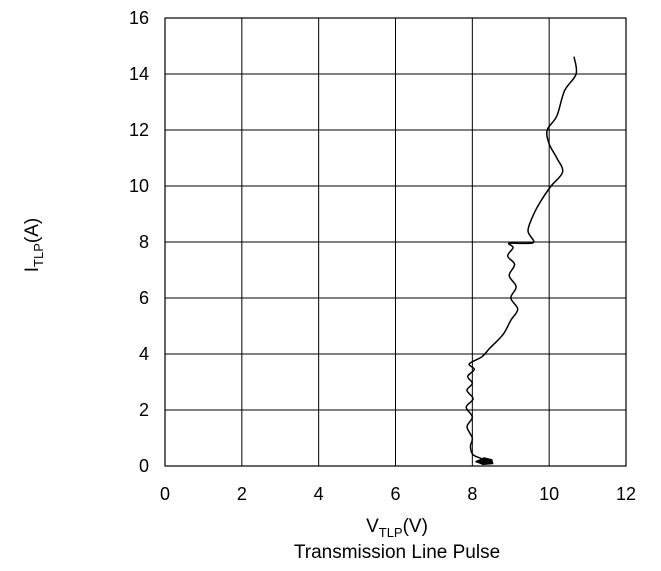  What do you see at coordinates (139, 18) in the screenshot?
I see `y-tick-label: 16` at bounding box center [139, 18].